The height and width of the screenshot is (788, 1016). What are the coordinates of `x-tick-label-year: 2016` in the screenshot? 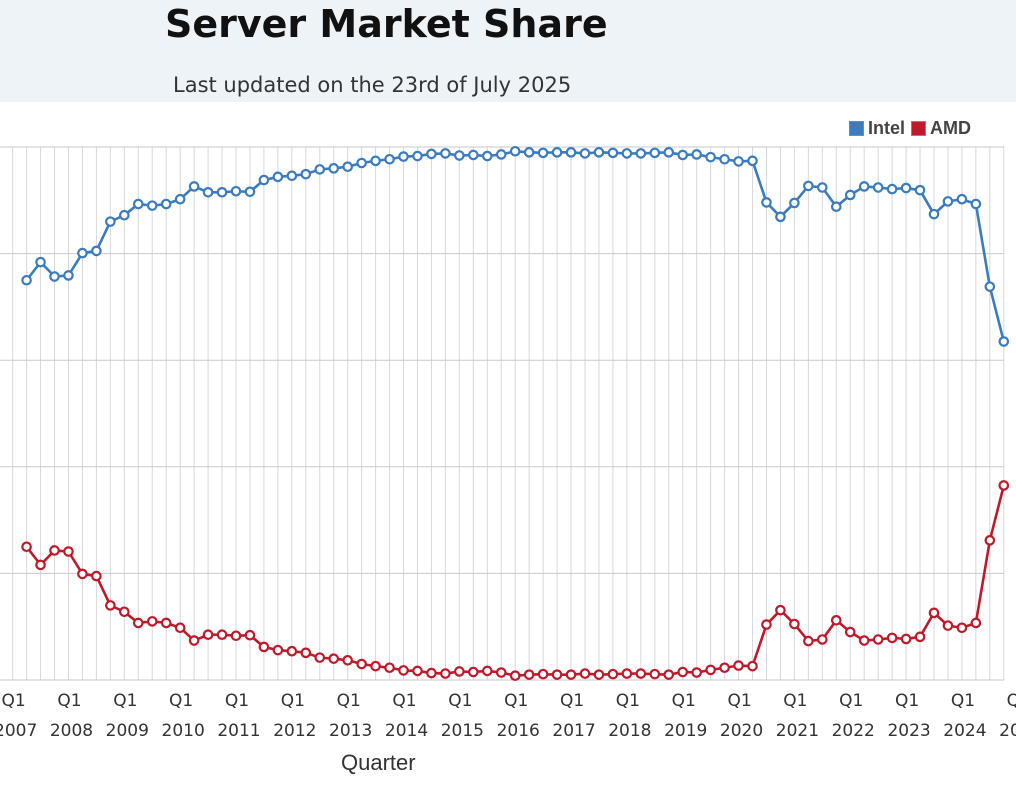 It's located at (518, 731).